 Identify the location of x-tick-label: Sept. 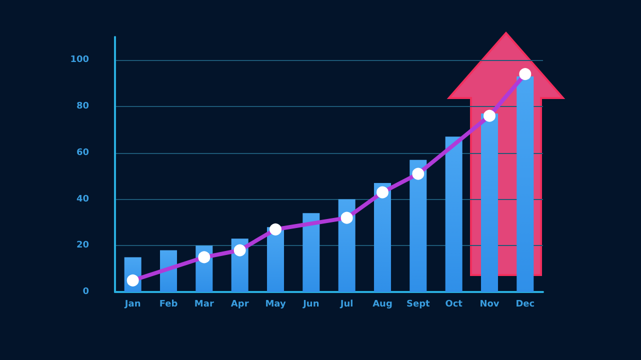
(418, 305).